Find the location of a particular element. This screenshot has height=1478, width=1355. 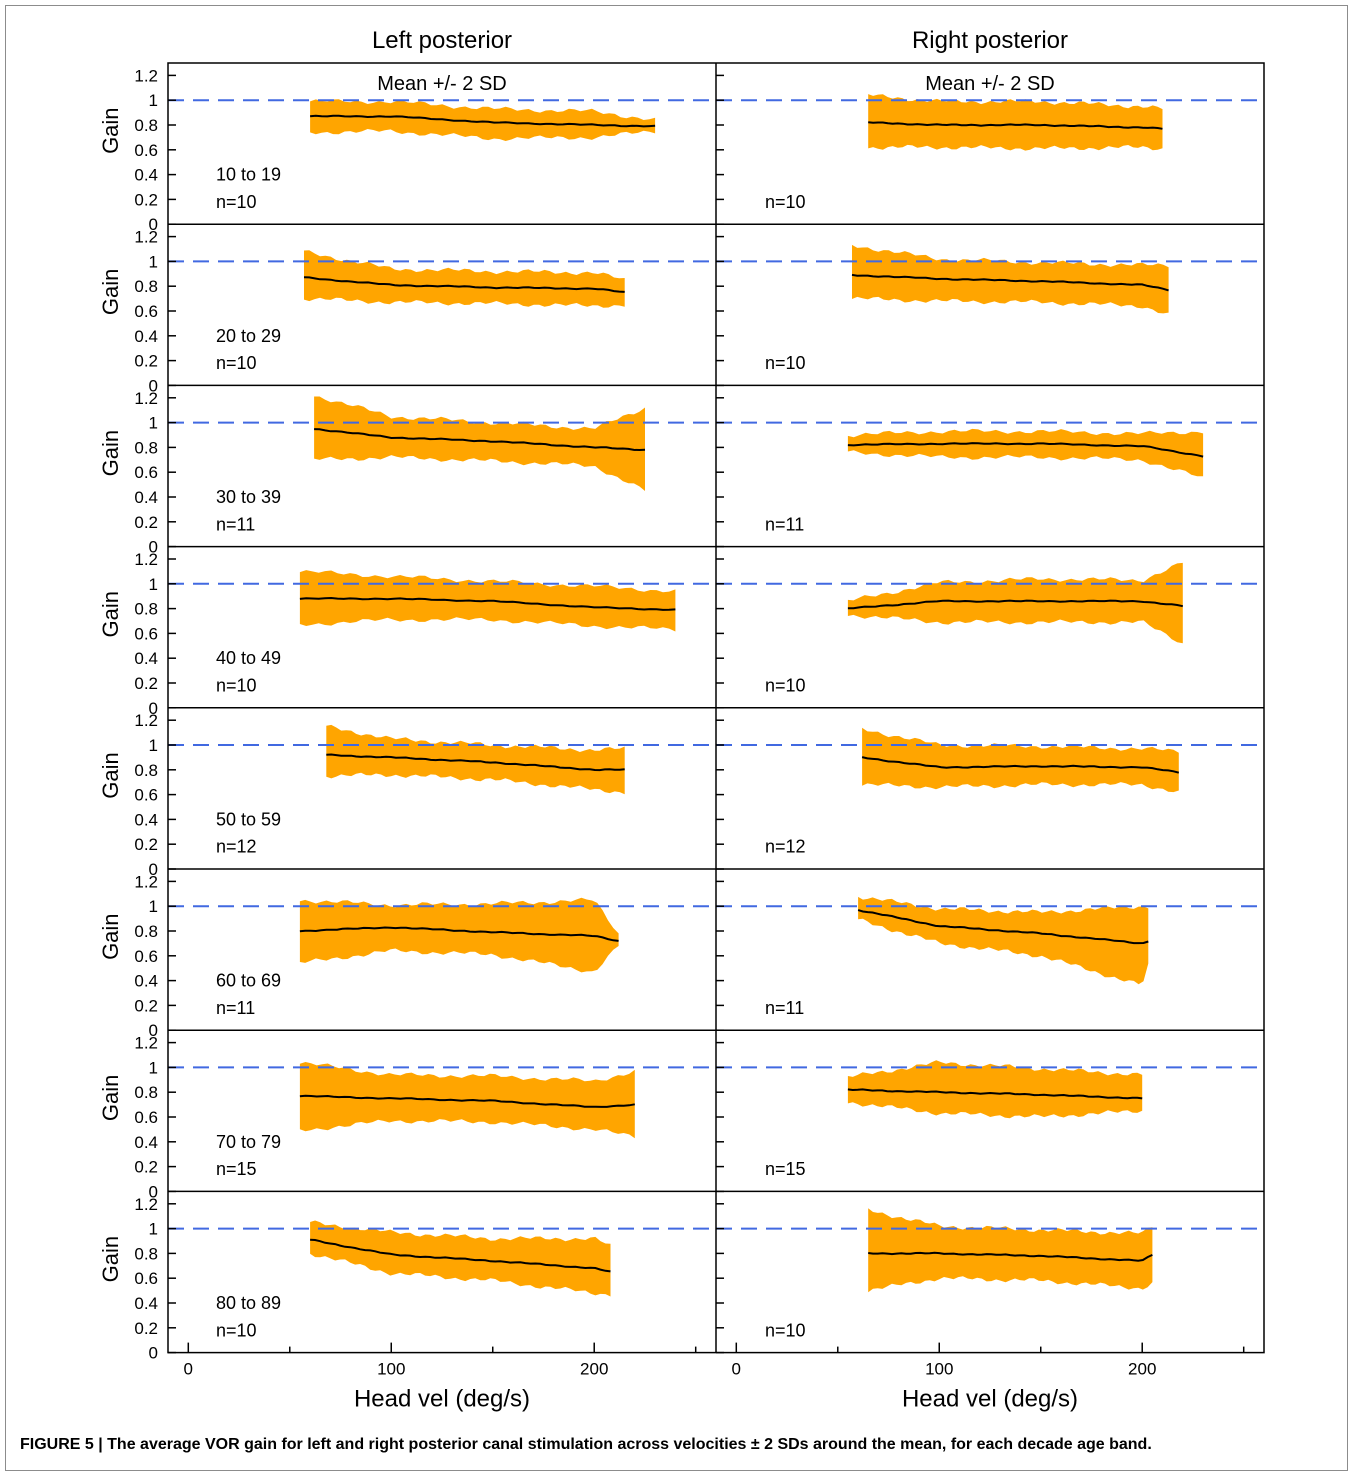

y-tick-label-row-7: 1.2 is located at coordinates (146, 1043).